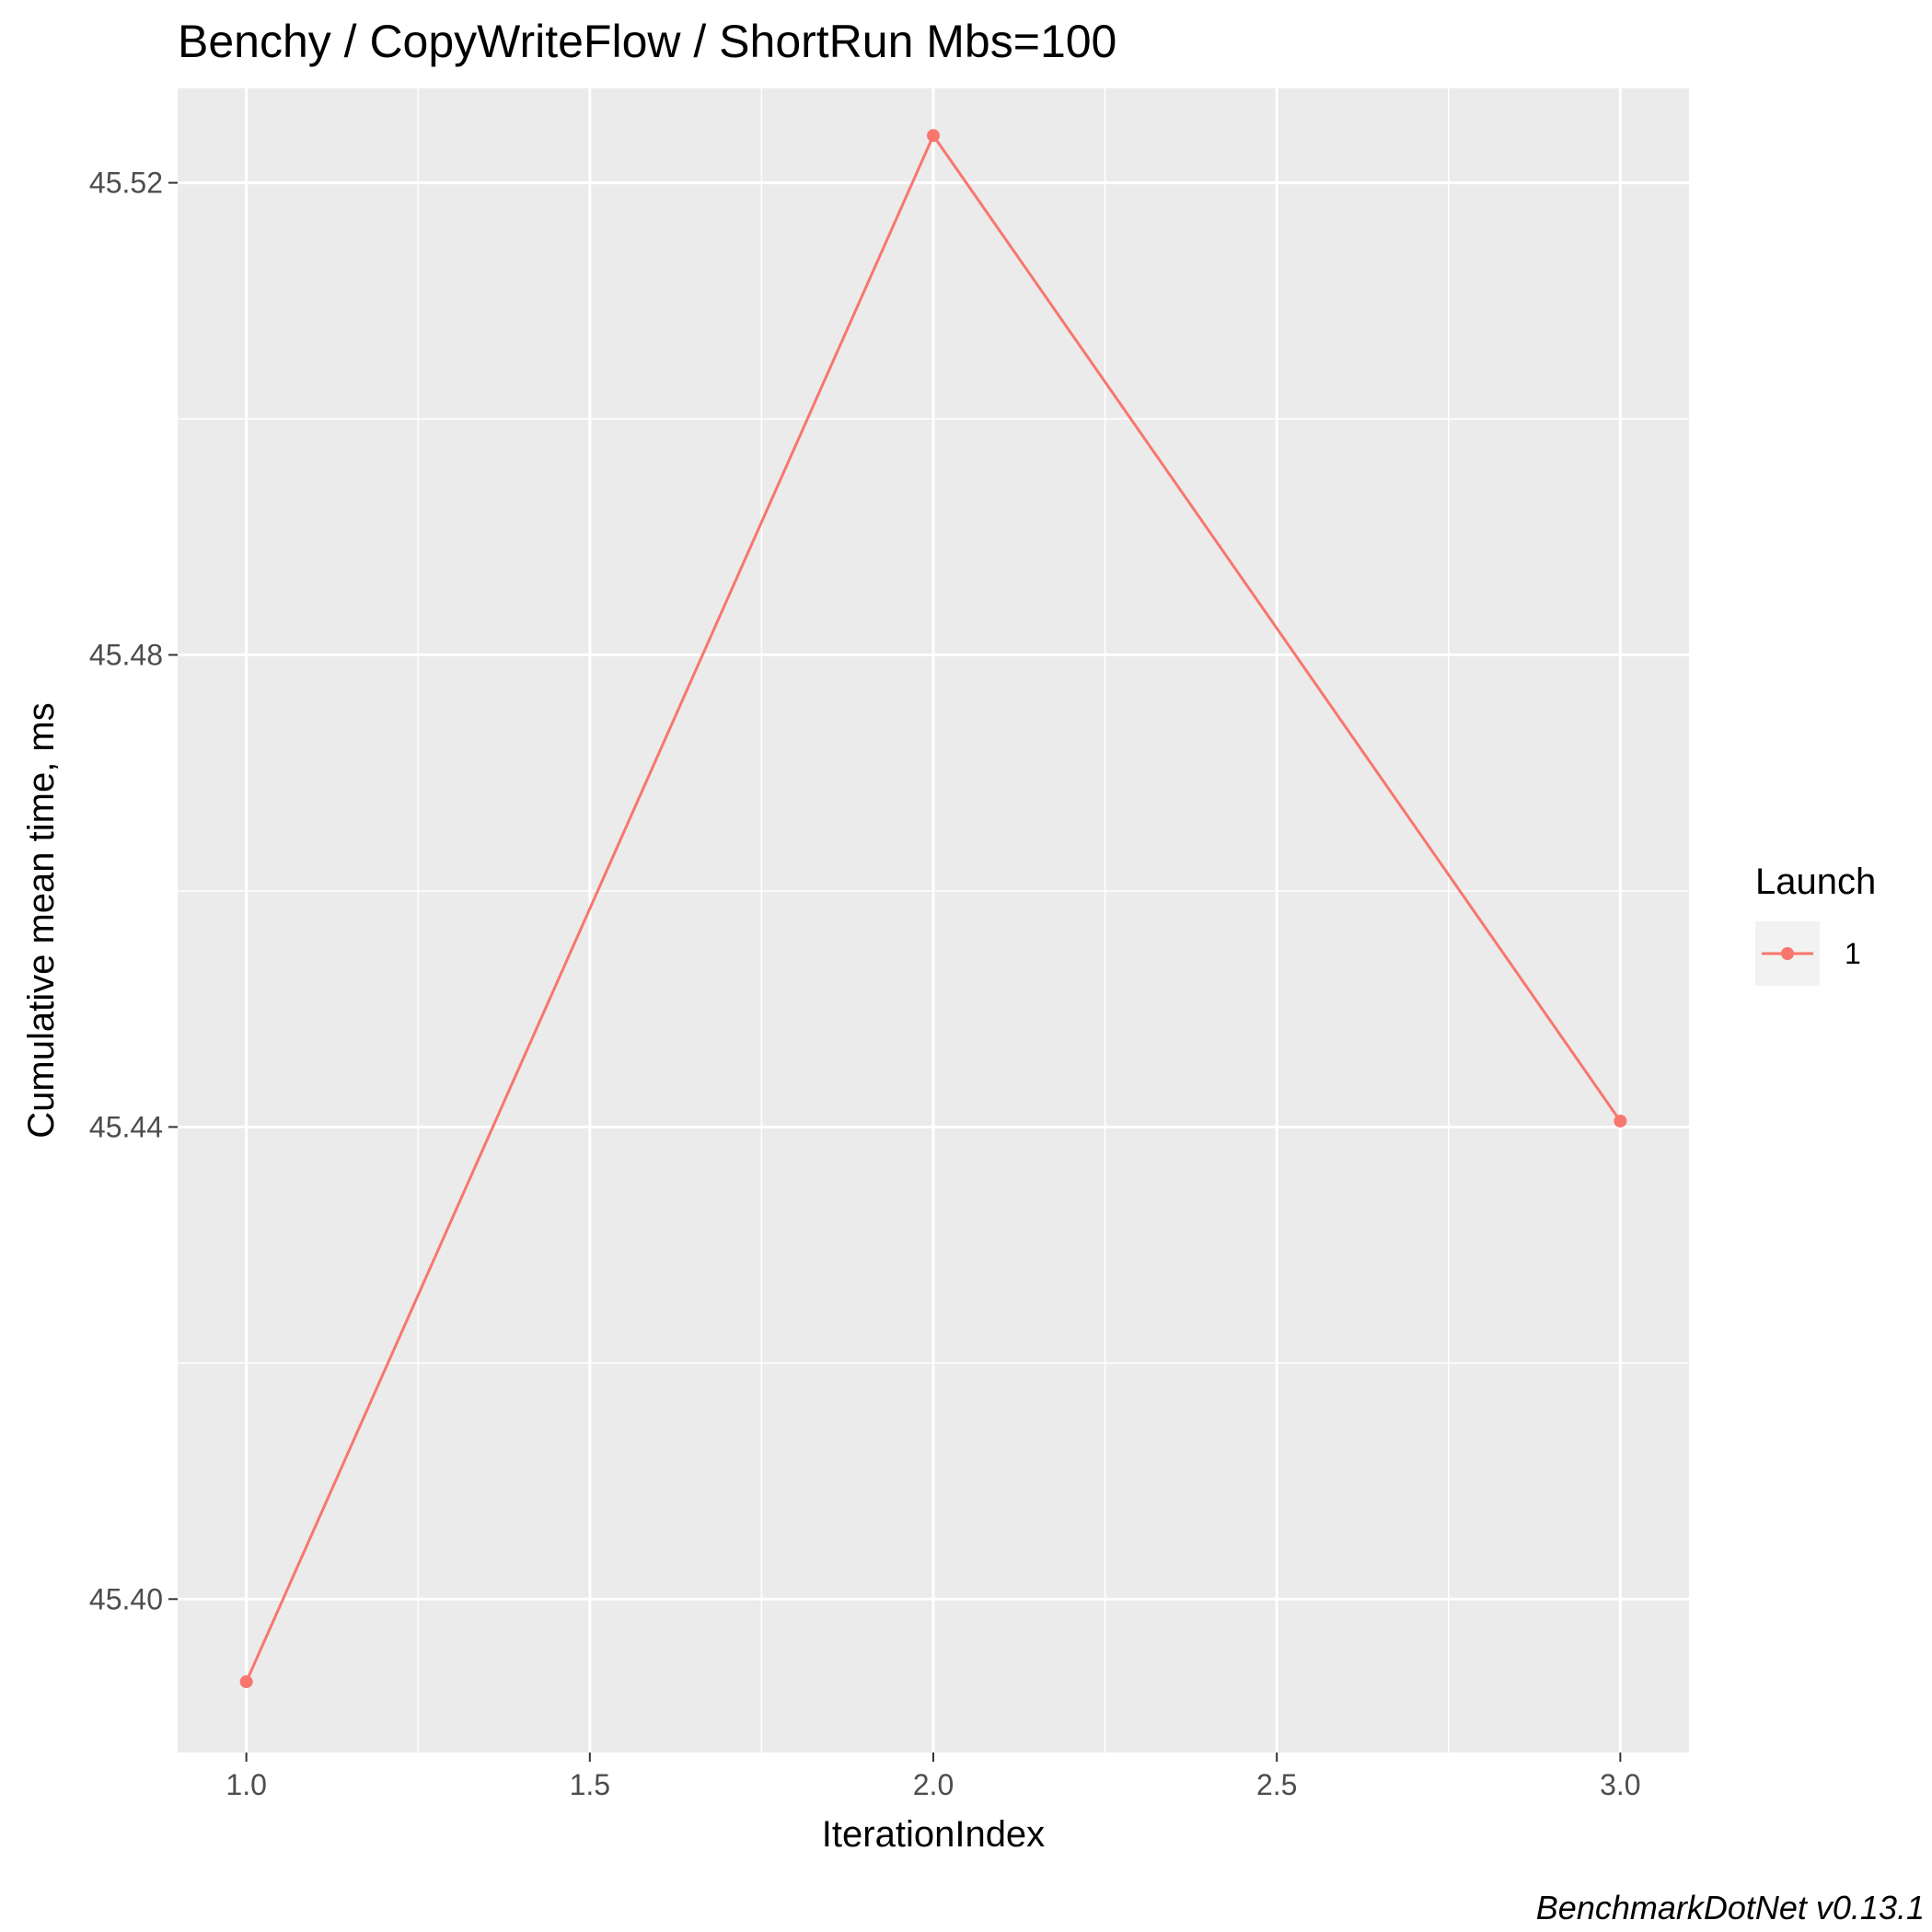 Image resolution: width=1932 pixels, height=1932 pixels. Describe the element at coordinates (126, 184) in the screenshot. I see `y-tick-label-3: 45.52` at that location.